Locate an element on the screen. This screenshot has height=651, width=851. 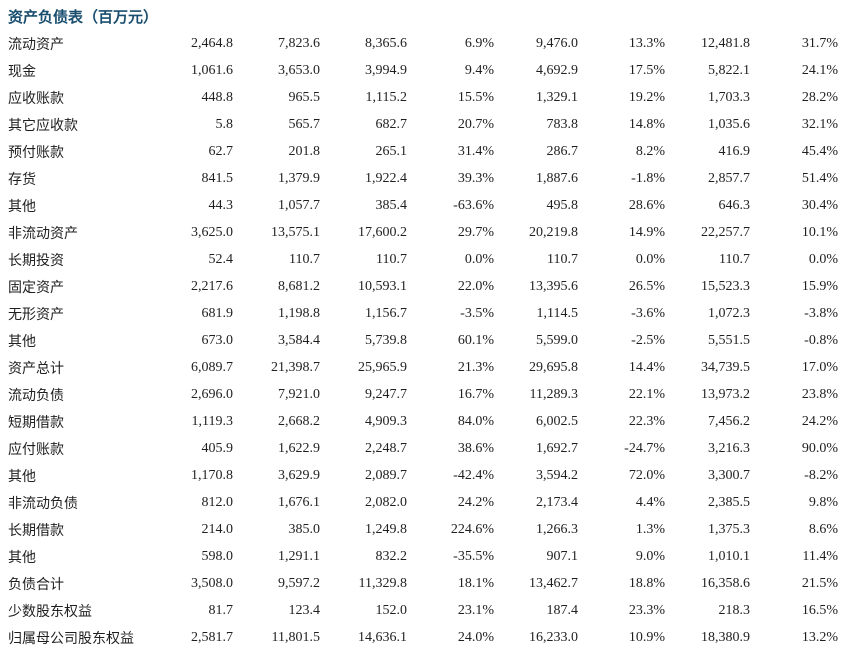
cell-value: 416.9 is located at coordinates (734, 151).